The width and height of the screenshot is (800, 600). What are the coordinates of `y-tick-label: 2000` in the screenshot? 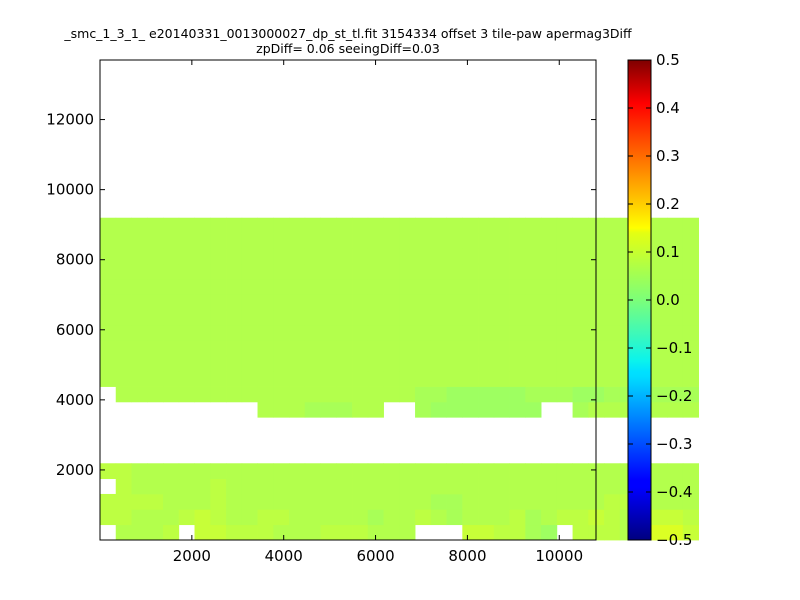 It's located at (75, 470).